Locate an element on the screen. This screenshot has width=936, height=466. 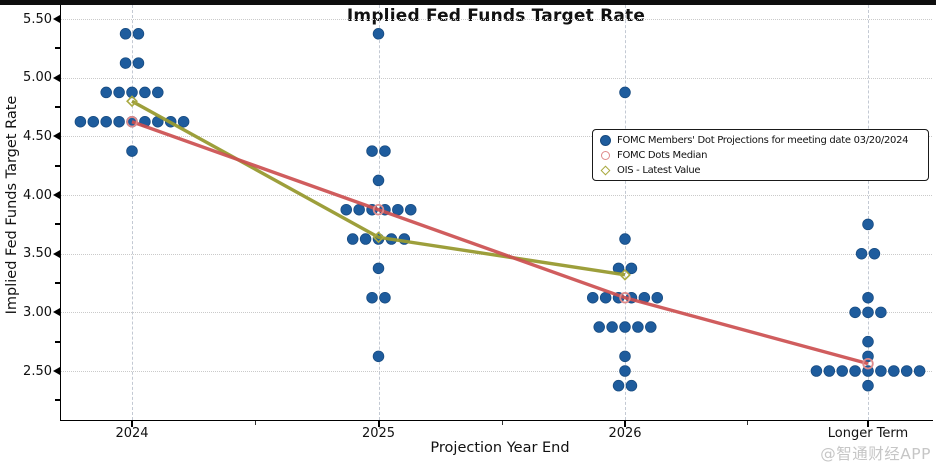
median-ring-legend-icon is located at coordinates (605, 155).